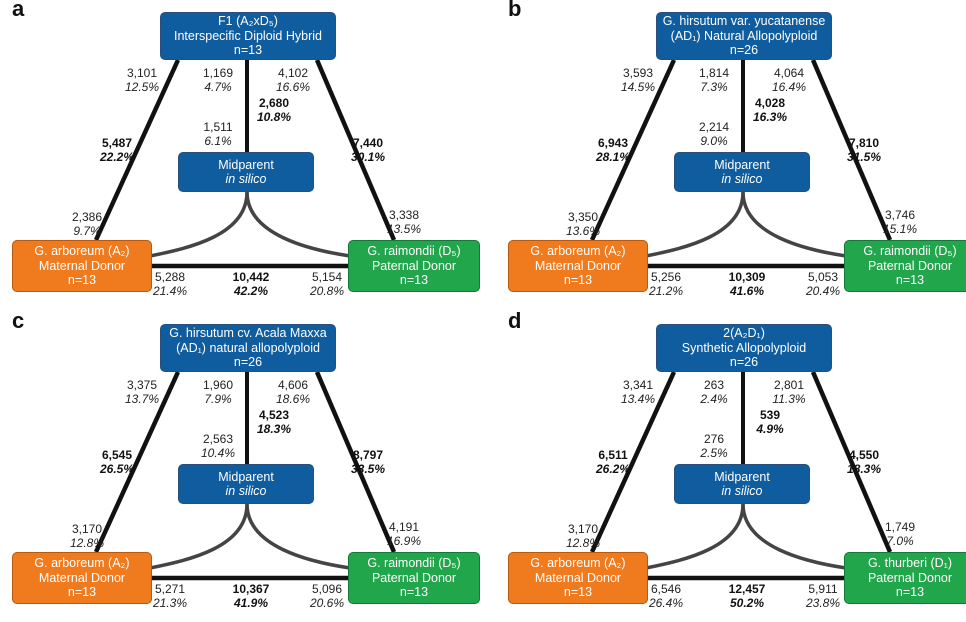 This screenshot has height=622, width=966. What do you see at coordinates (515, 320) in the screenshot?
I see `panel-letter: d` at bounding box center [515, 320].